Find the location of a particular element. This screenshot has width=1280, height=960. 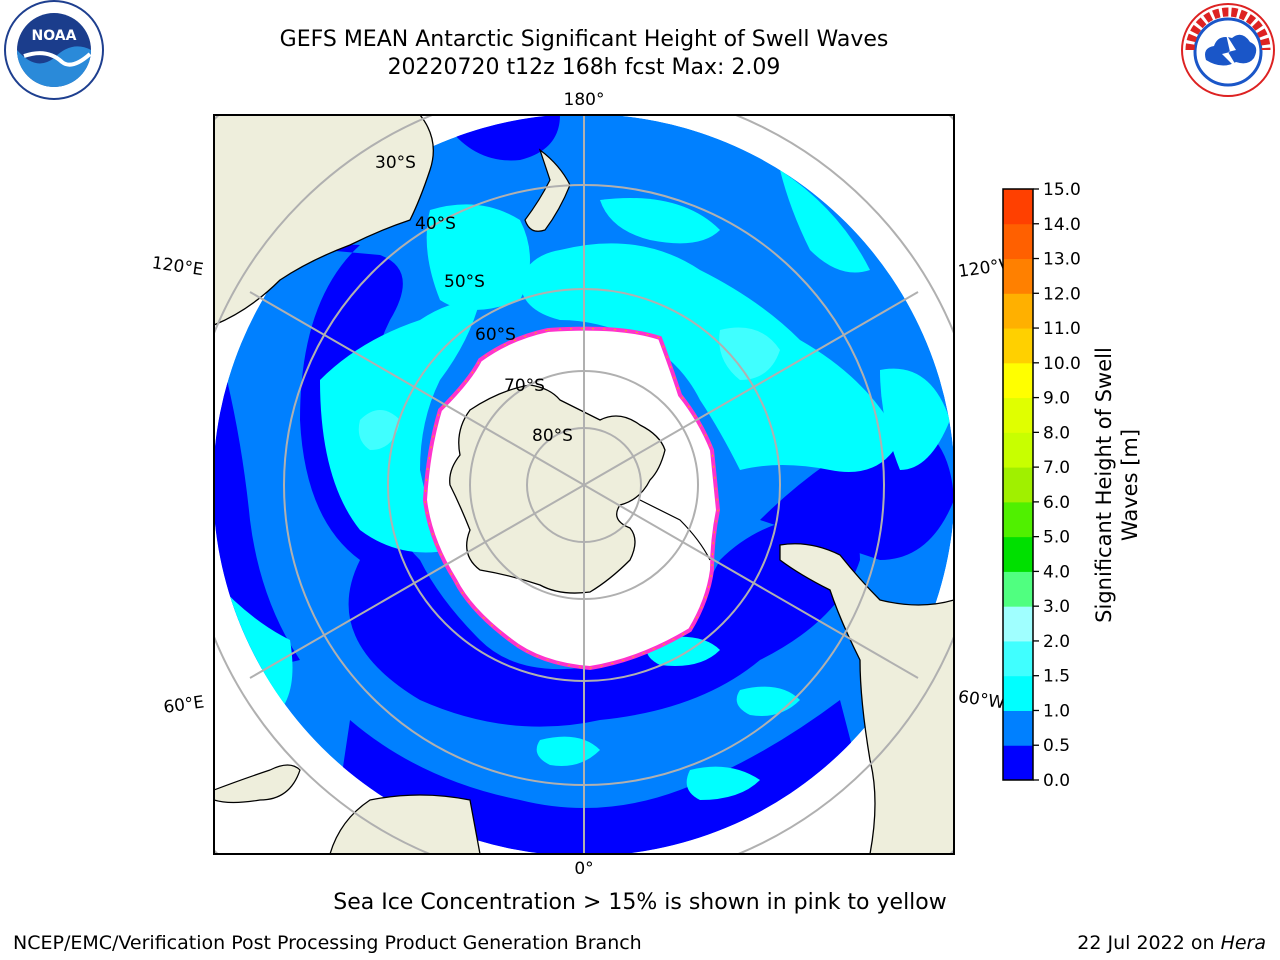

colorbar-tick-label: 9.0 is located at coordinates (1056, 399).